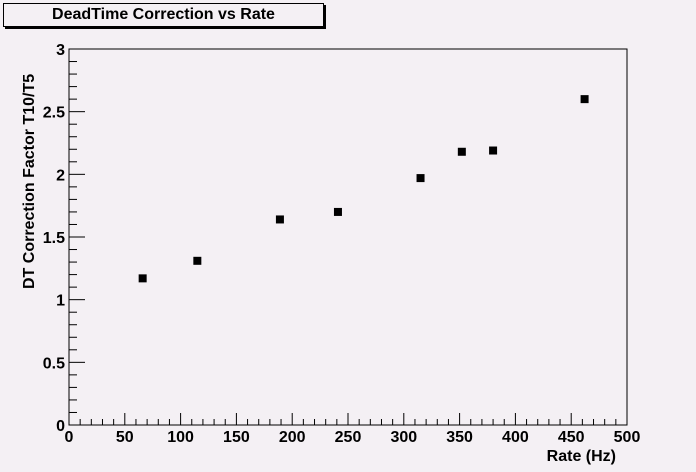 The width and height of the screenshot is (696, 472). What do you see at coordinates (348, 437) in the screenshot?
I see `x-tick-label: 250` at bounding box center [348, 437].